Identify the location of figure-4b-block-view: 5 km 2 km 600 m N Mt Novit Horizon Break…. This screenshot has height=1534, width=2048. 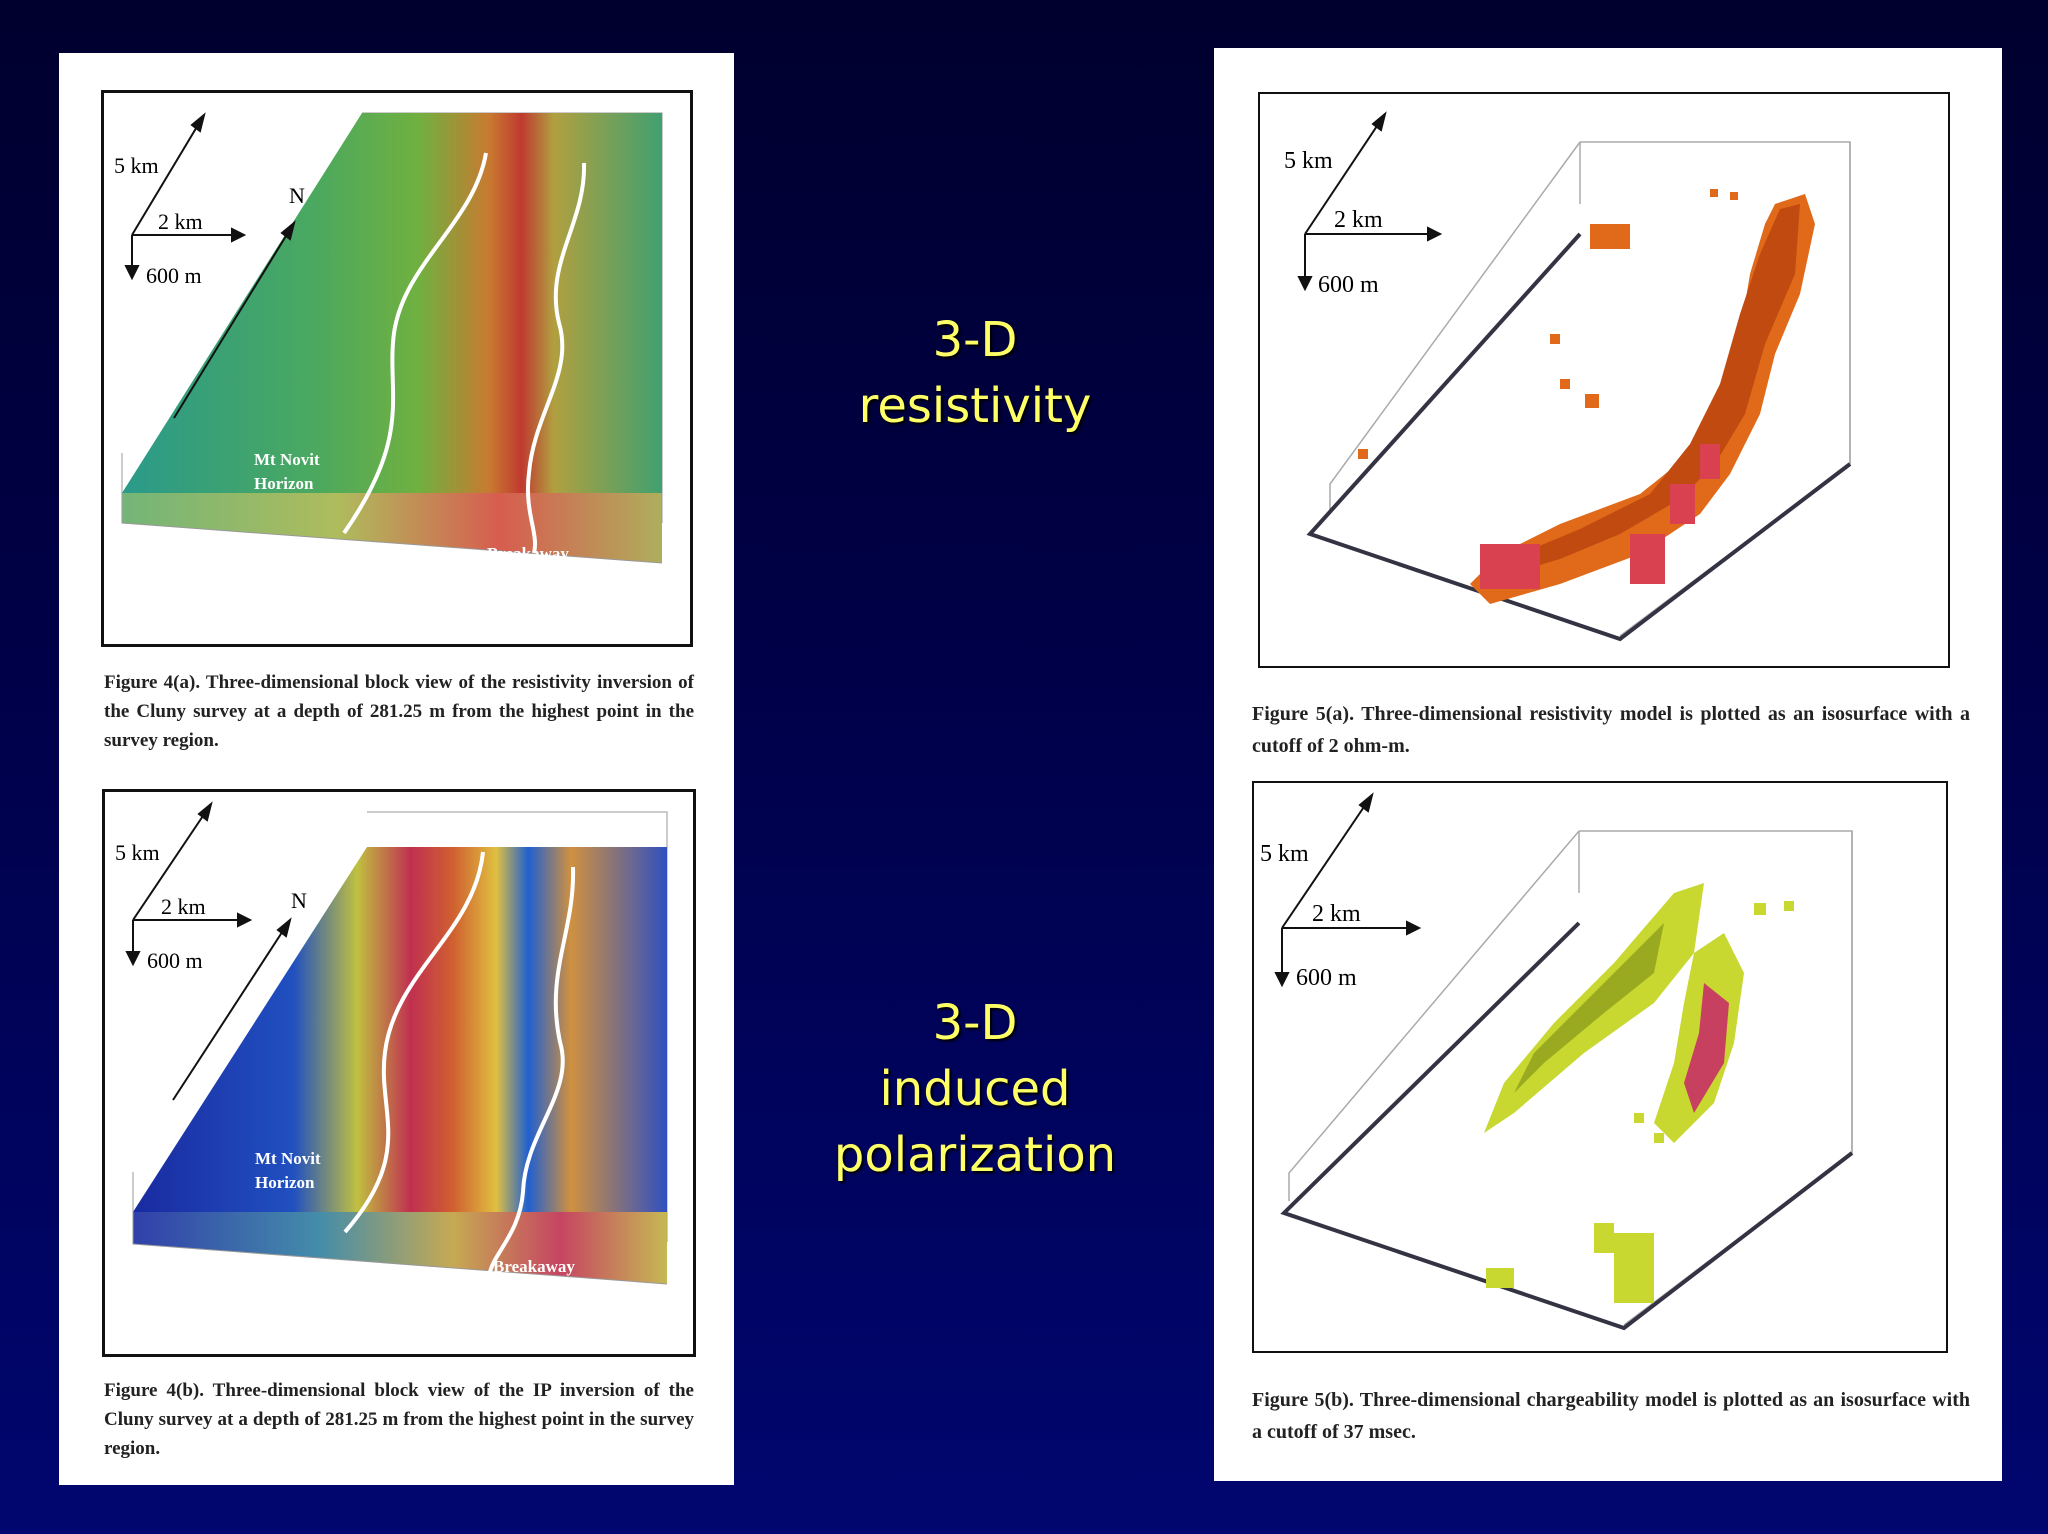
(391, 1050).